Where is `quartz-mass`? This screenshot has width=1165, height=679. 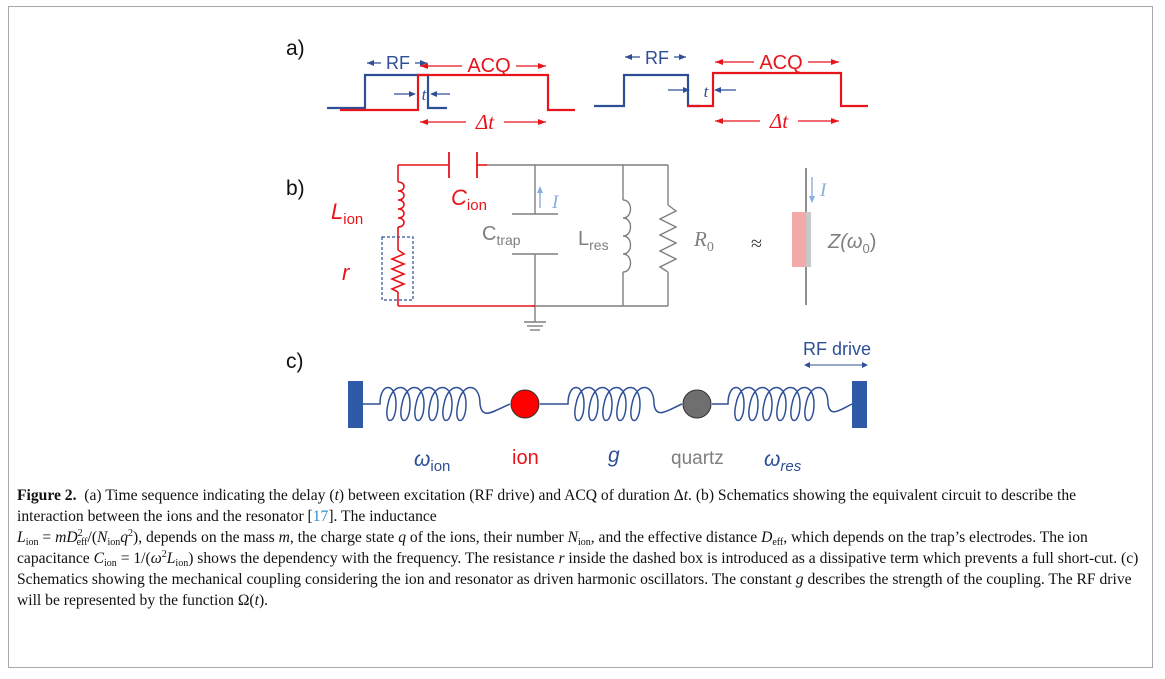
quartz-mass is located at coordinates (697, 404).